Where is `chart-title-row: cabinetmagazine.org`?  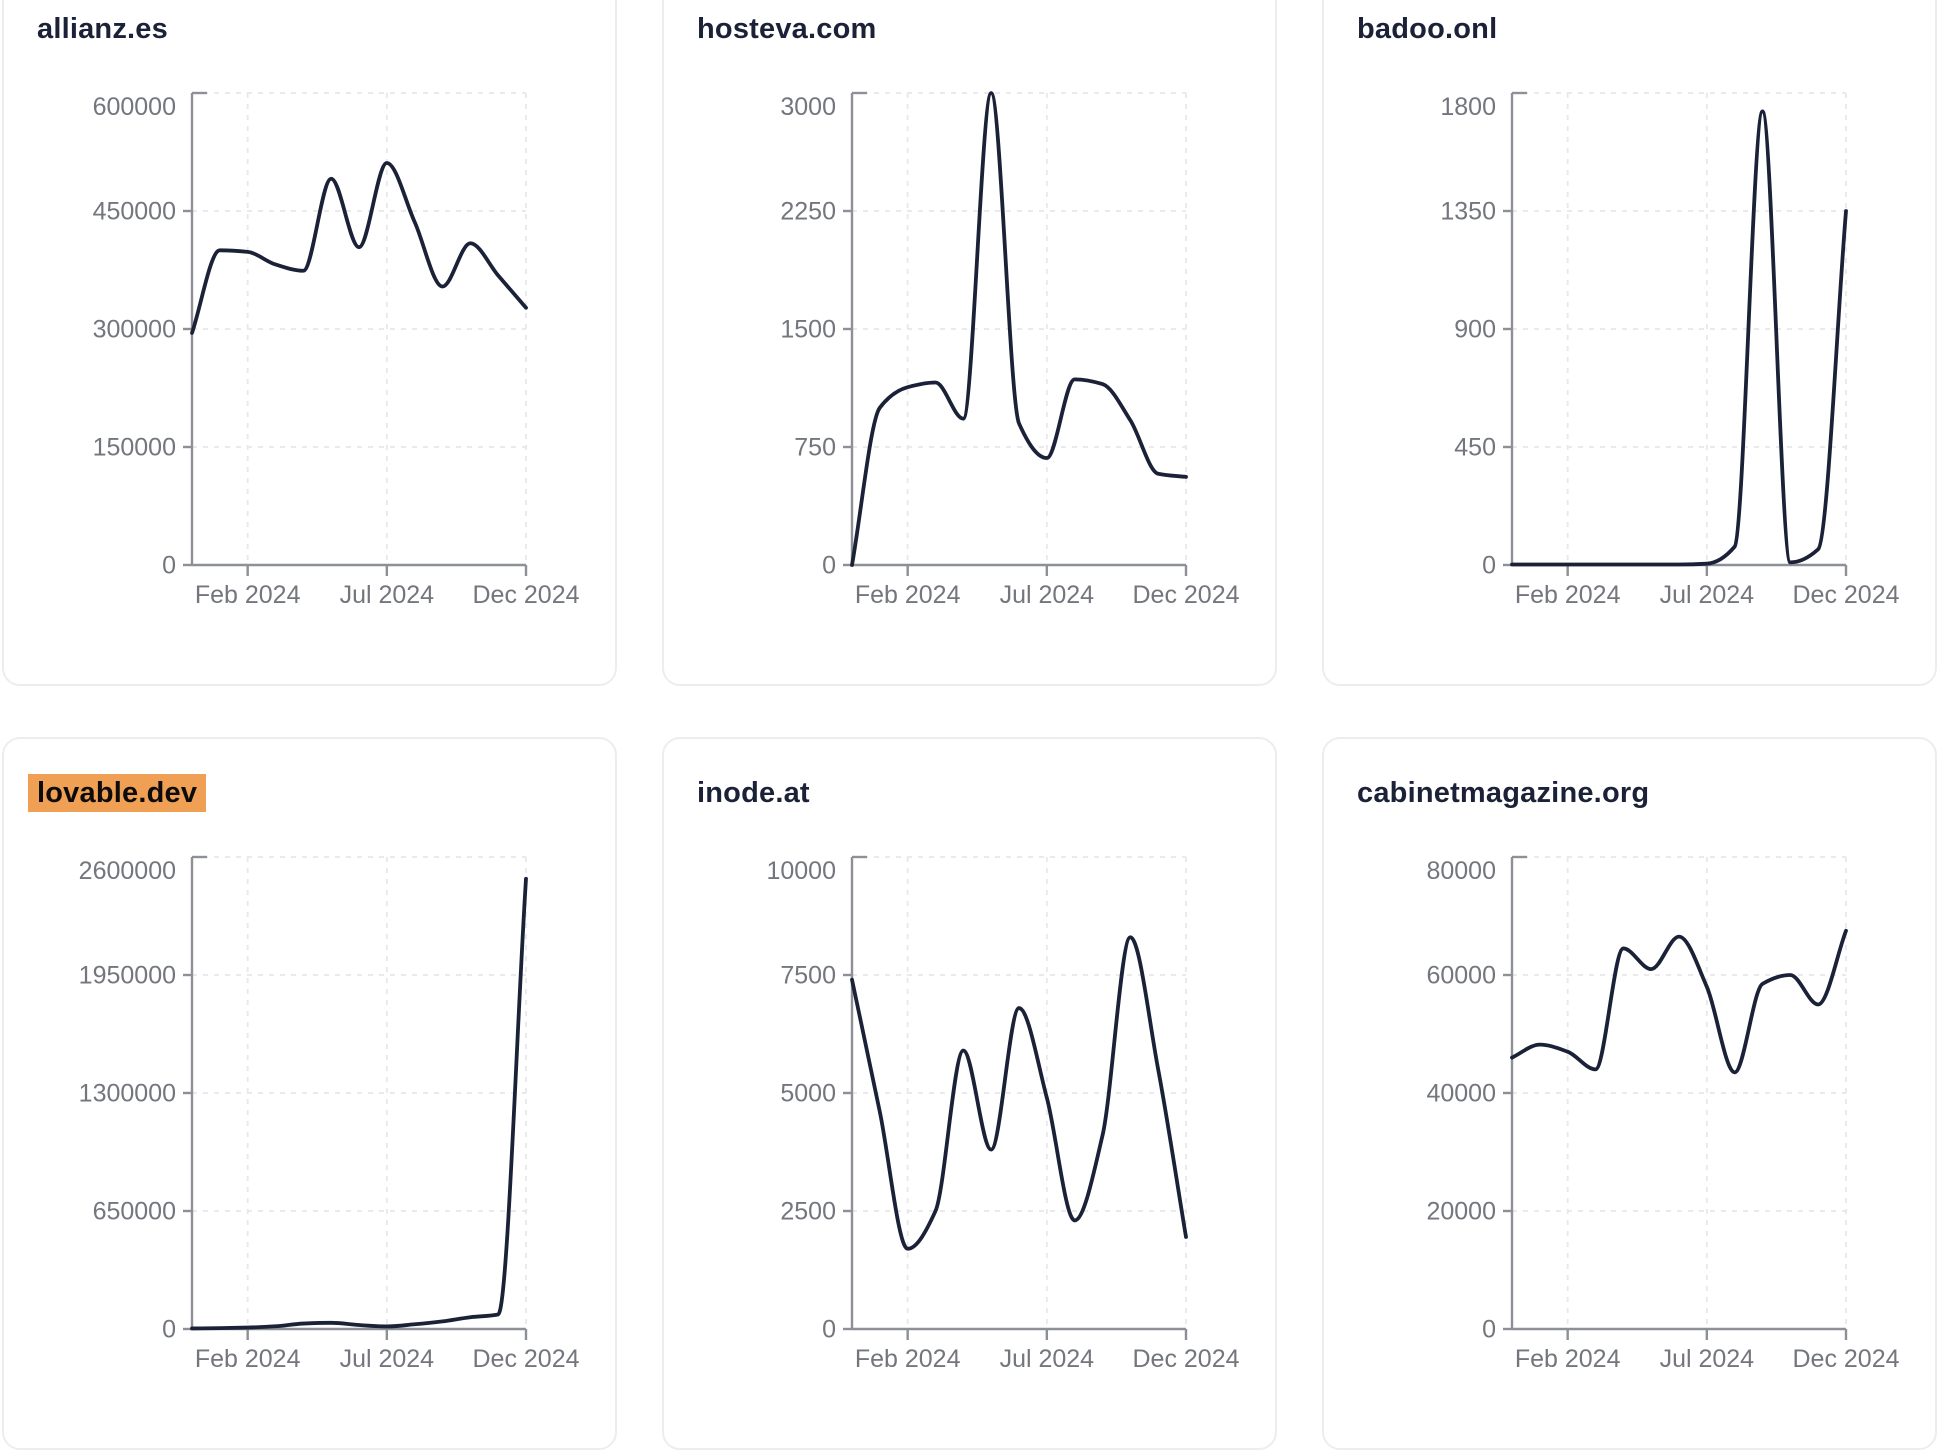 chart-title-row: cabinetmagazine.org is located at coordinates (1629, 793).